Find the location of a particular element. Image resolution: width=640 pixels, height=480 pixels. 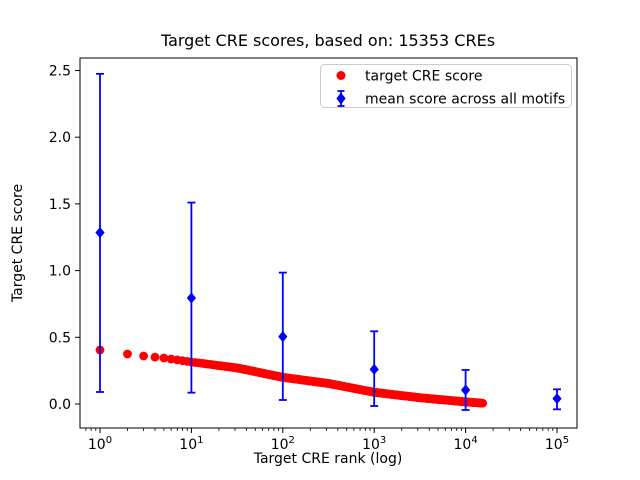

legend-box is located at coordinates (446, 86).